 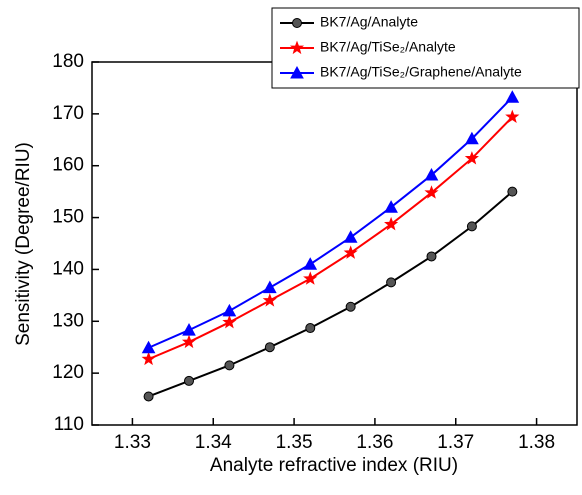 I want to click on y-tick-label: 160, so click(x=68, y=165).